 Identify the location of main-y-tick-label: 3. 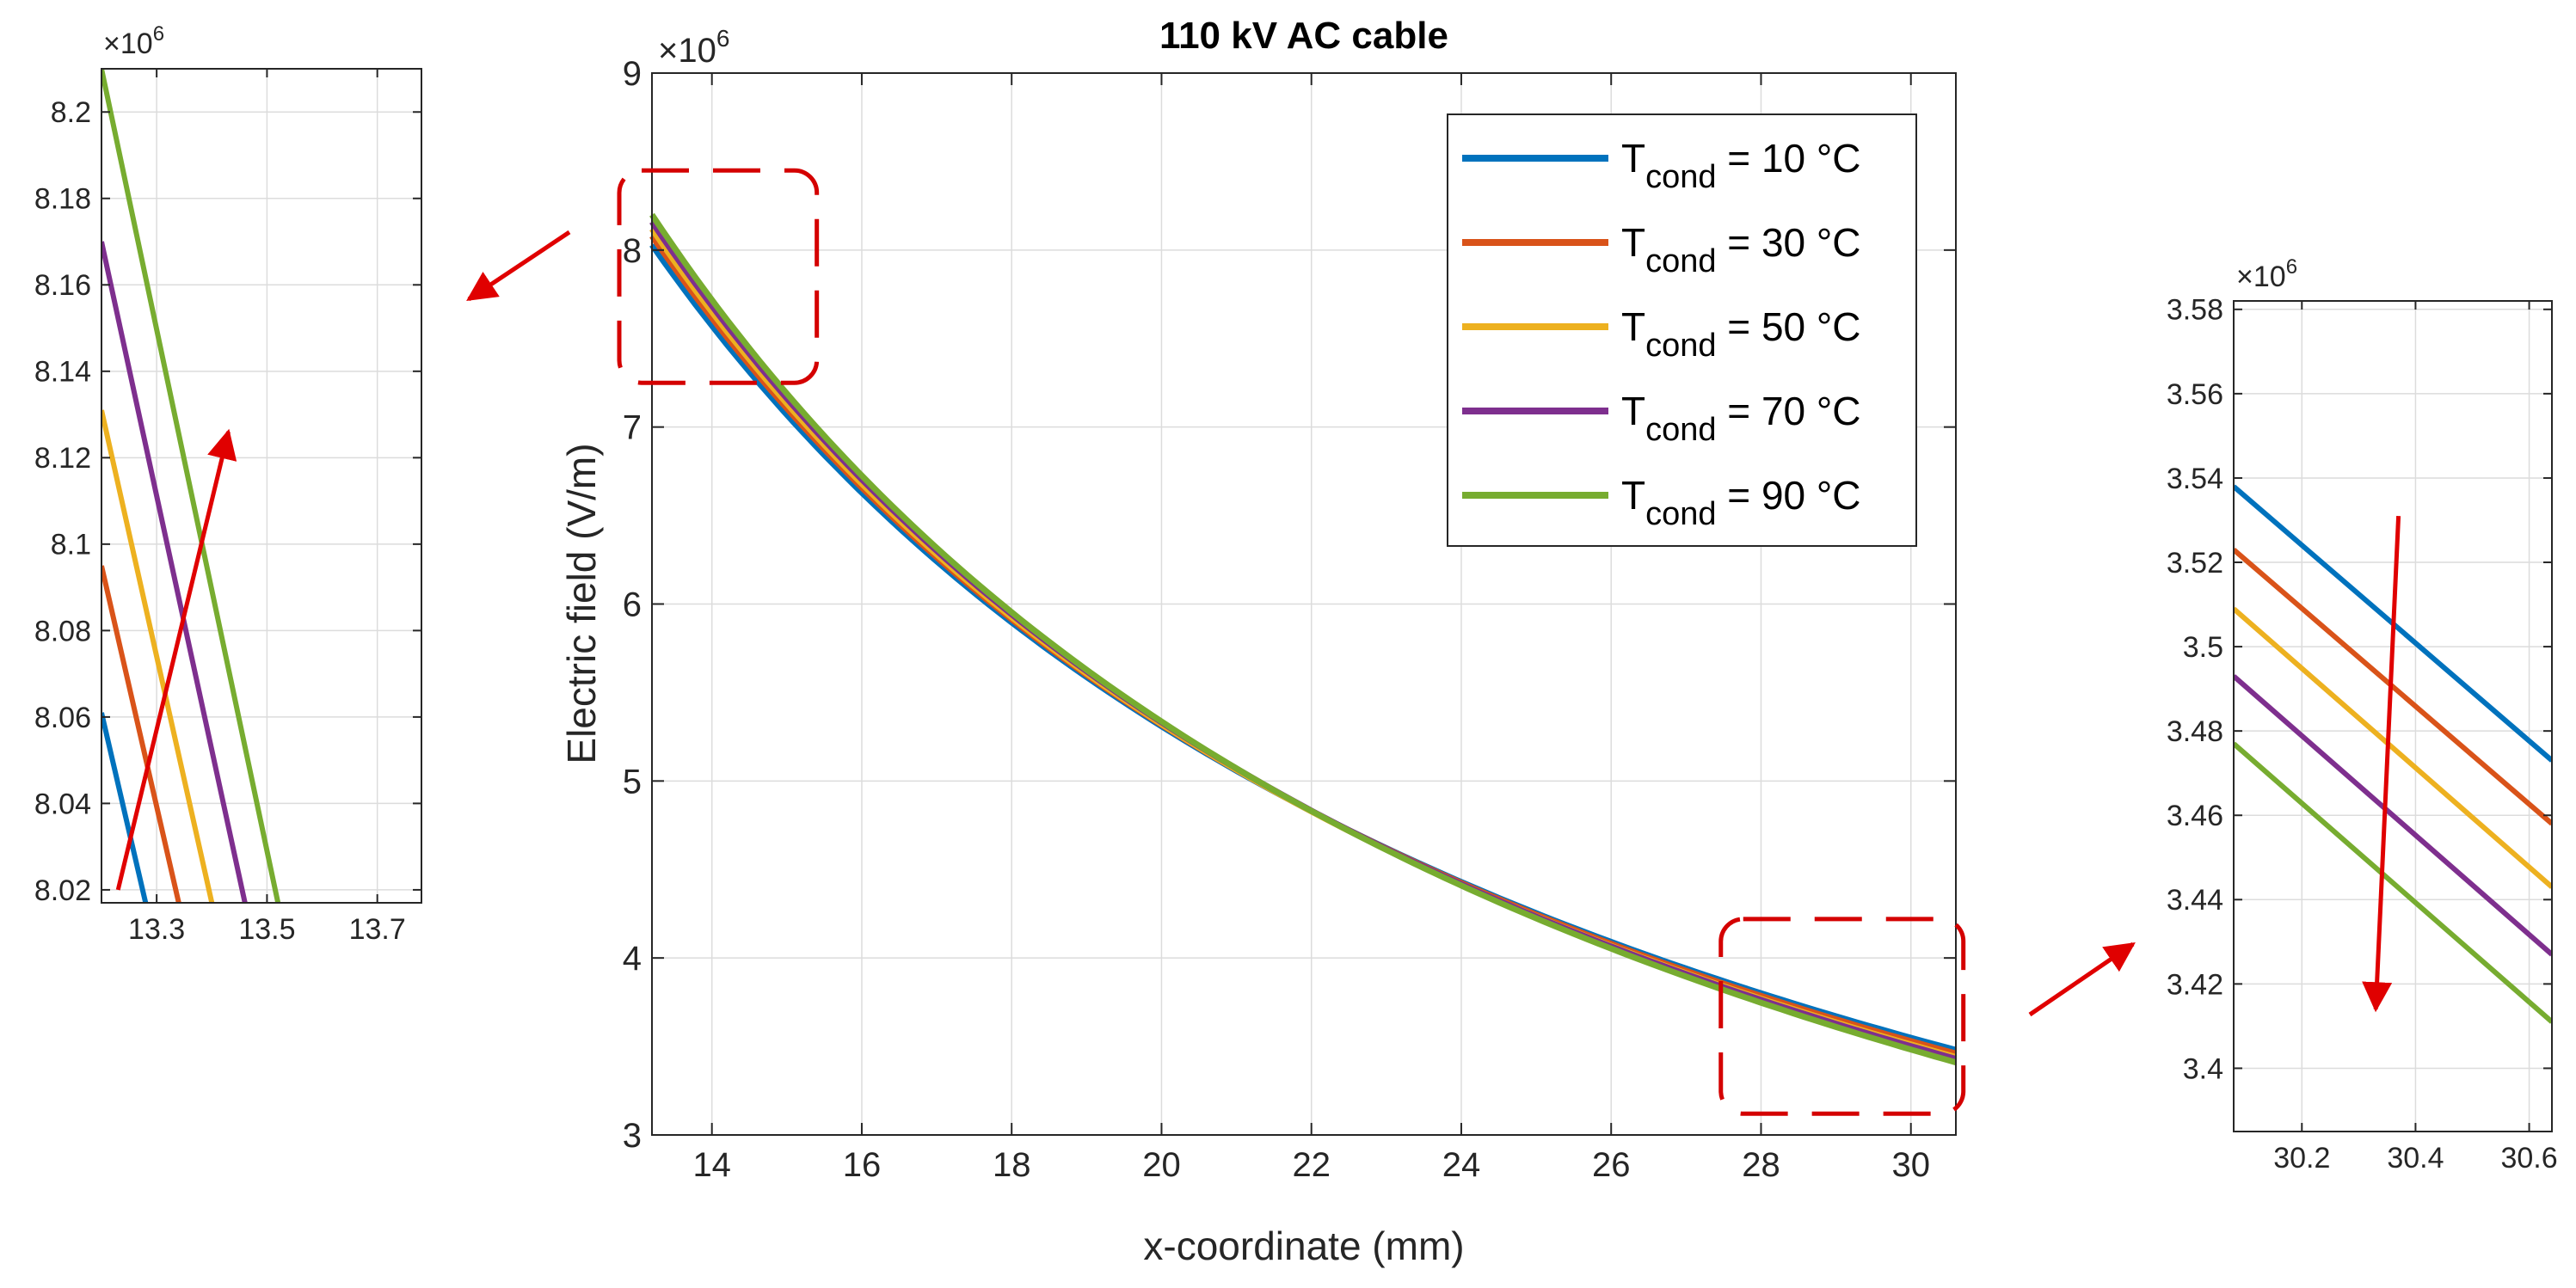
(632, 1136).